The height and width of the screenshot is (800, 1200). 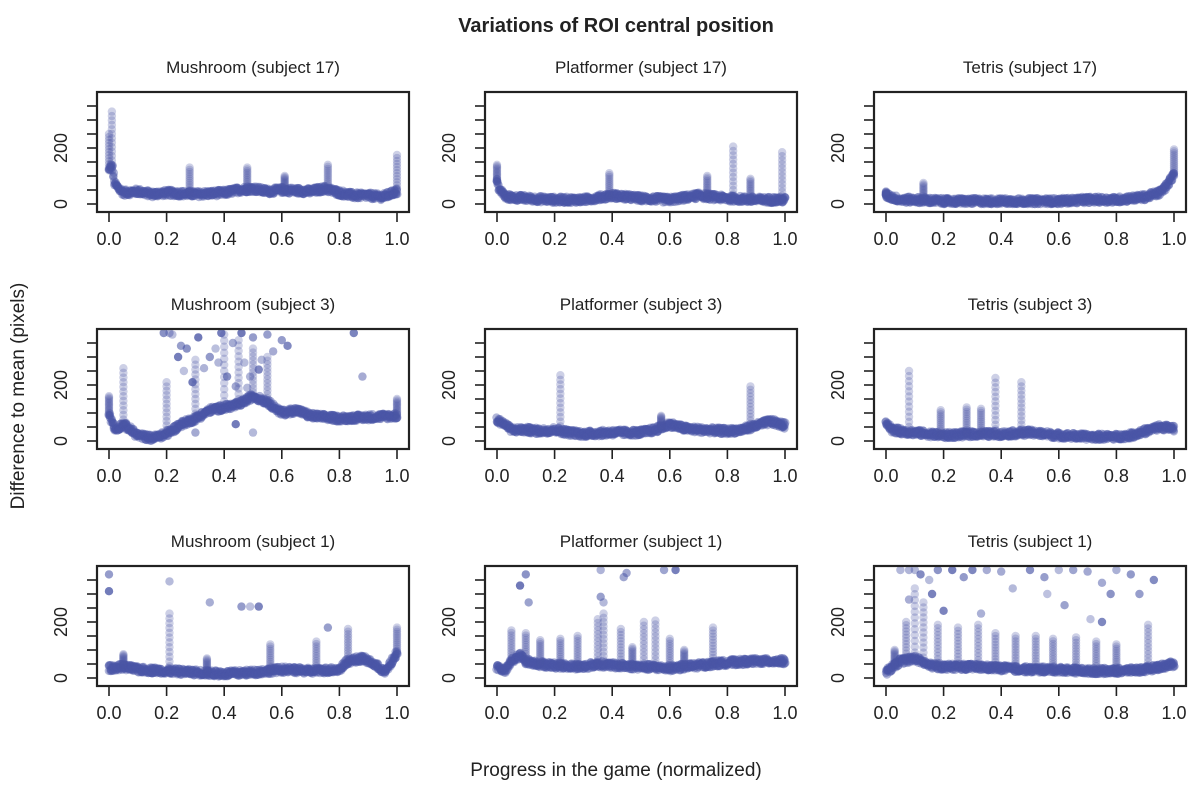 What do you see at coordinates (18, 396) in the screenshot?
I see `y-axis-label: Difference to mean (pixels)` at bounding box center [18, 396].